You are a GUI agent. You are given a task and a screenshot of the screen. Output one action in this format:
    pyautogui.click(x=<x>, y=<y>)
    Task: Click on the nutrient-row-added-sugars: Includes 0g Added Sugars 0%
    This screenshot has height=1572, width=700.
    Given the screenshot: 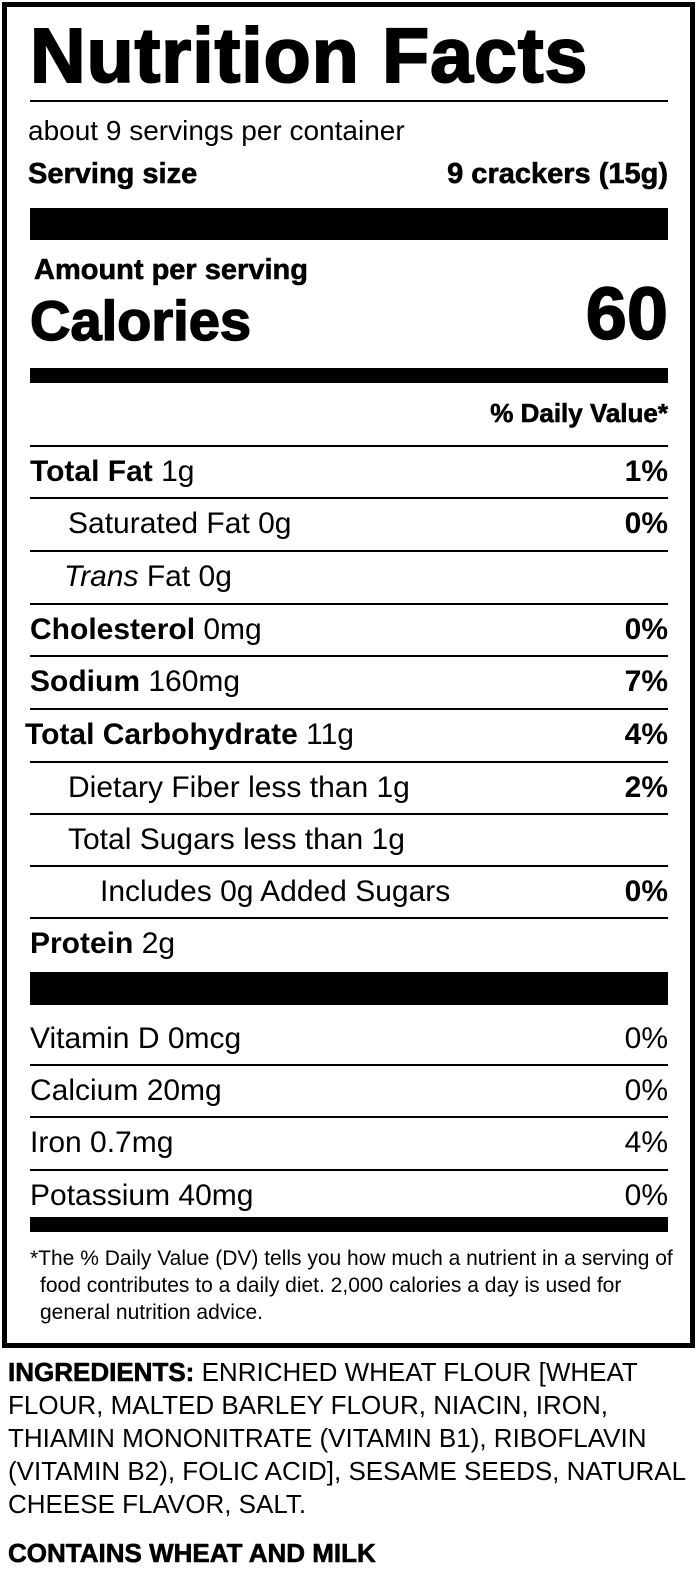 What is the action you would take?
    pyautogui.click(x=349, y=892)
    